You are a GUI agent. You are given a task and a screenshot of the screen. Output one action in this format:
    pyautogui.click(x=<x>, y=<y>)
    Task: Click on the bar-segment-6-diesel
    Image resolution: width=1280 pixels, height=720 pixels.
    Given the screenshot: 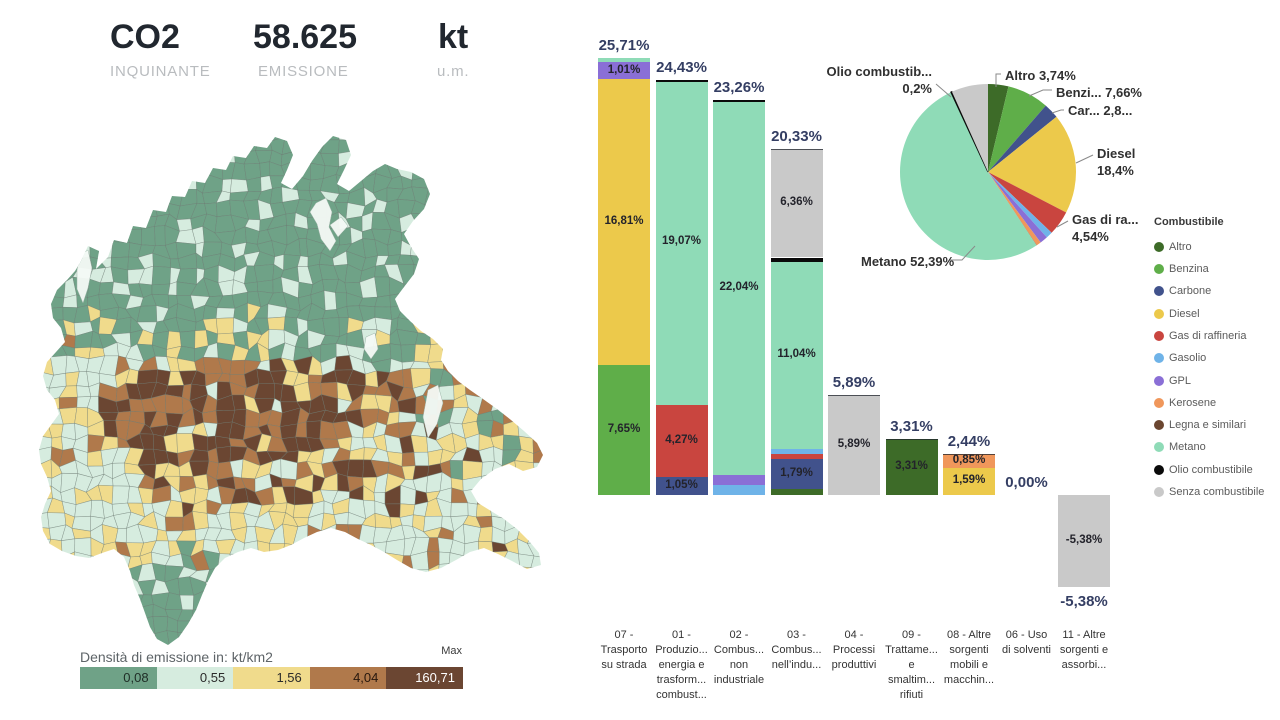 What is the action you would take?
    pyautogui.click(x=969, y=481)
    